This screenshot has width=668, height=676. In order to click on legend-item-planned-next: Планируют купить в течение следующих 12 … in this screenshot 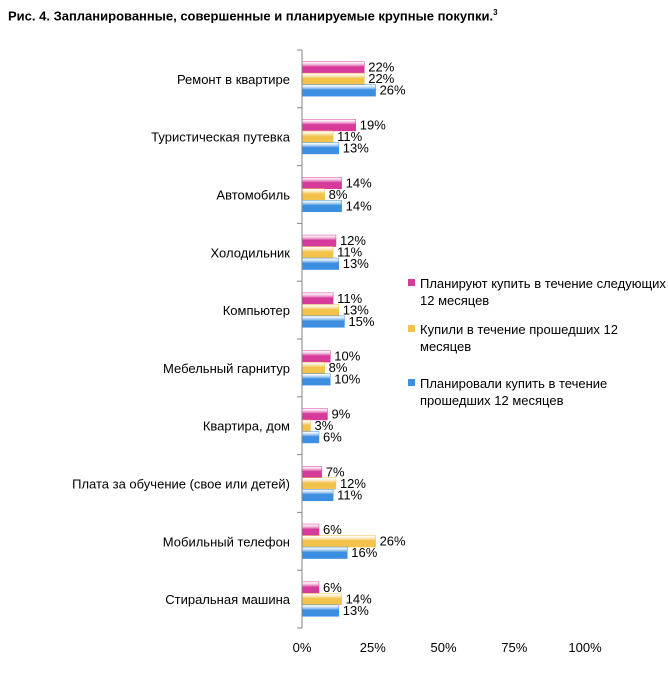, I will do `click(538, 293)`.